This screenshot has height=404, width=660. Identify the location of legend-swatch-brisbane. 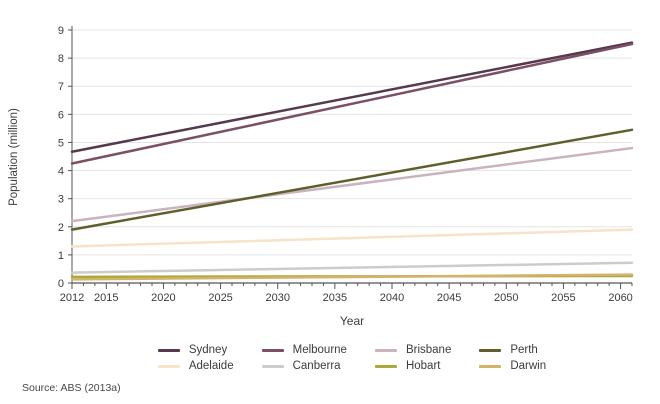
(385, 350).